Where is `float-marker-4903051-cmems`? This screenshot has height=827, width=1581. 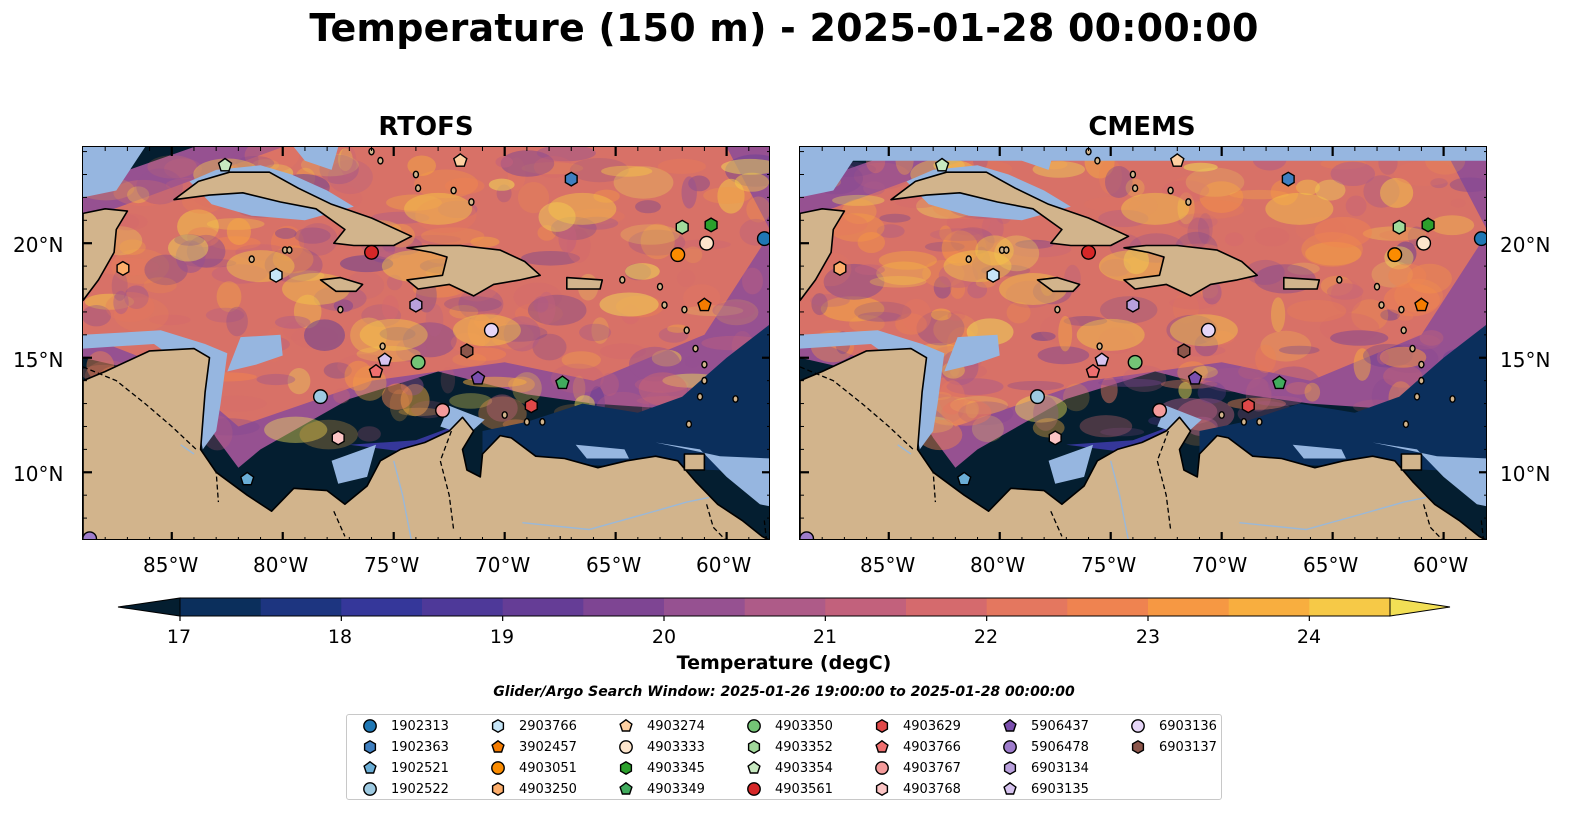
float-marker-4903051-cmems is located at coordinates (1395, 255).